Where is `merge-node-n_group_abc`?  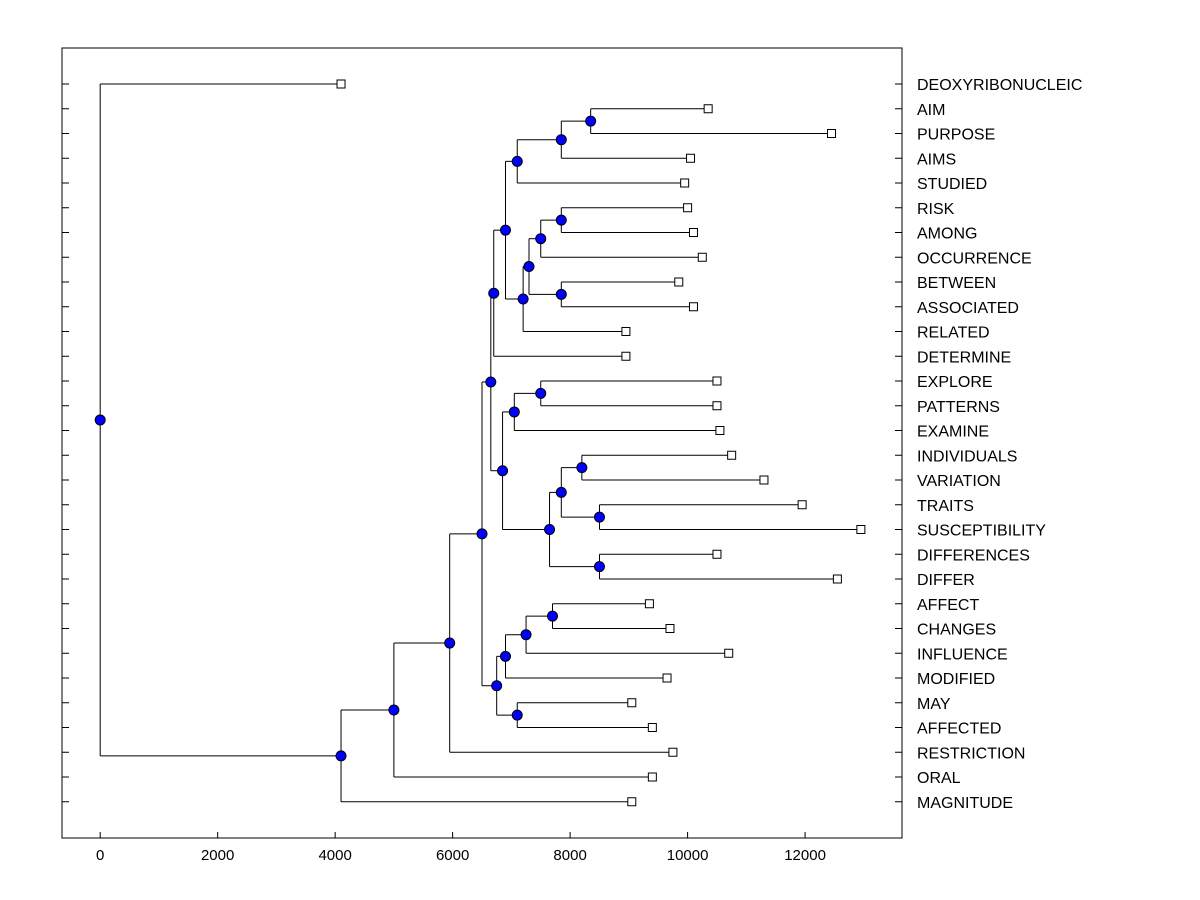 merge-node-n_group_abc is located at coordinates (482, 534).